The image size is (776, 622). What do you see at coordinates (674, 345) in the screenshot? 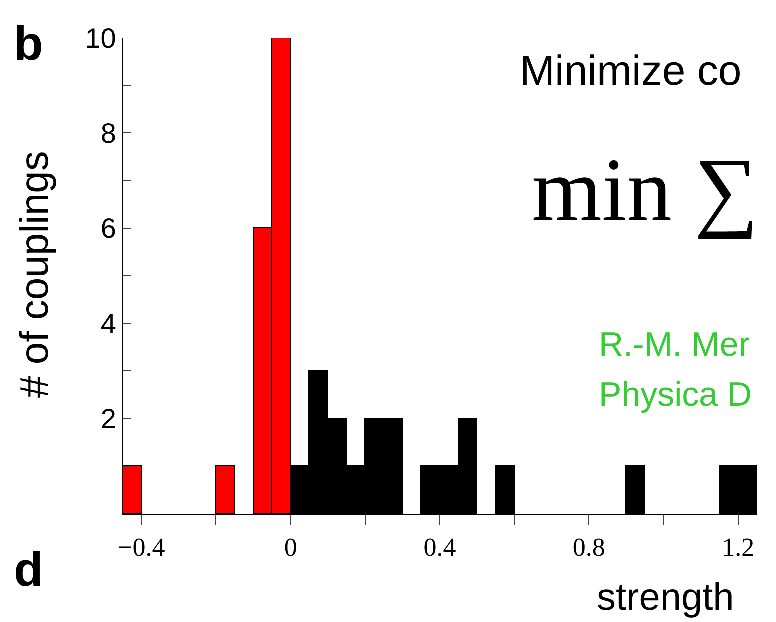
I see `annotation: R.-M. Mer` at bounding box center [674, 345].